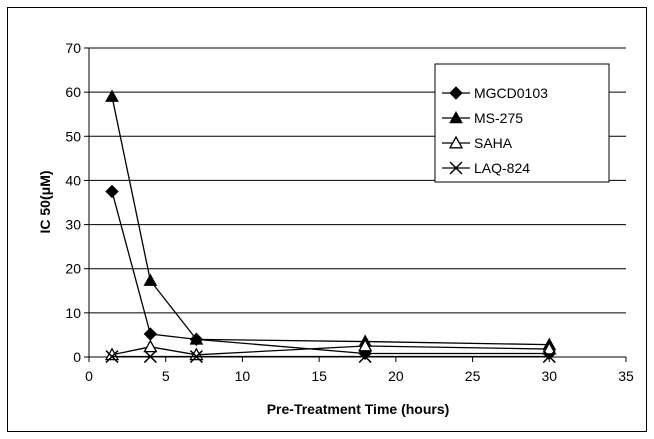 This screenshot has height=439, width=654. Describe the element at coordinates (359, 370) in the screenshot. I see `x-tick-labels: 0 5 10 15 20 25 30 35` at that location.